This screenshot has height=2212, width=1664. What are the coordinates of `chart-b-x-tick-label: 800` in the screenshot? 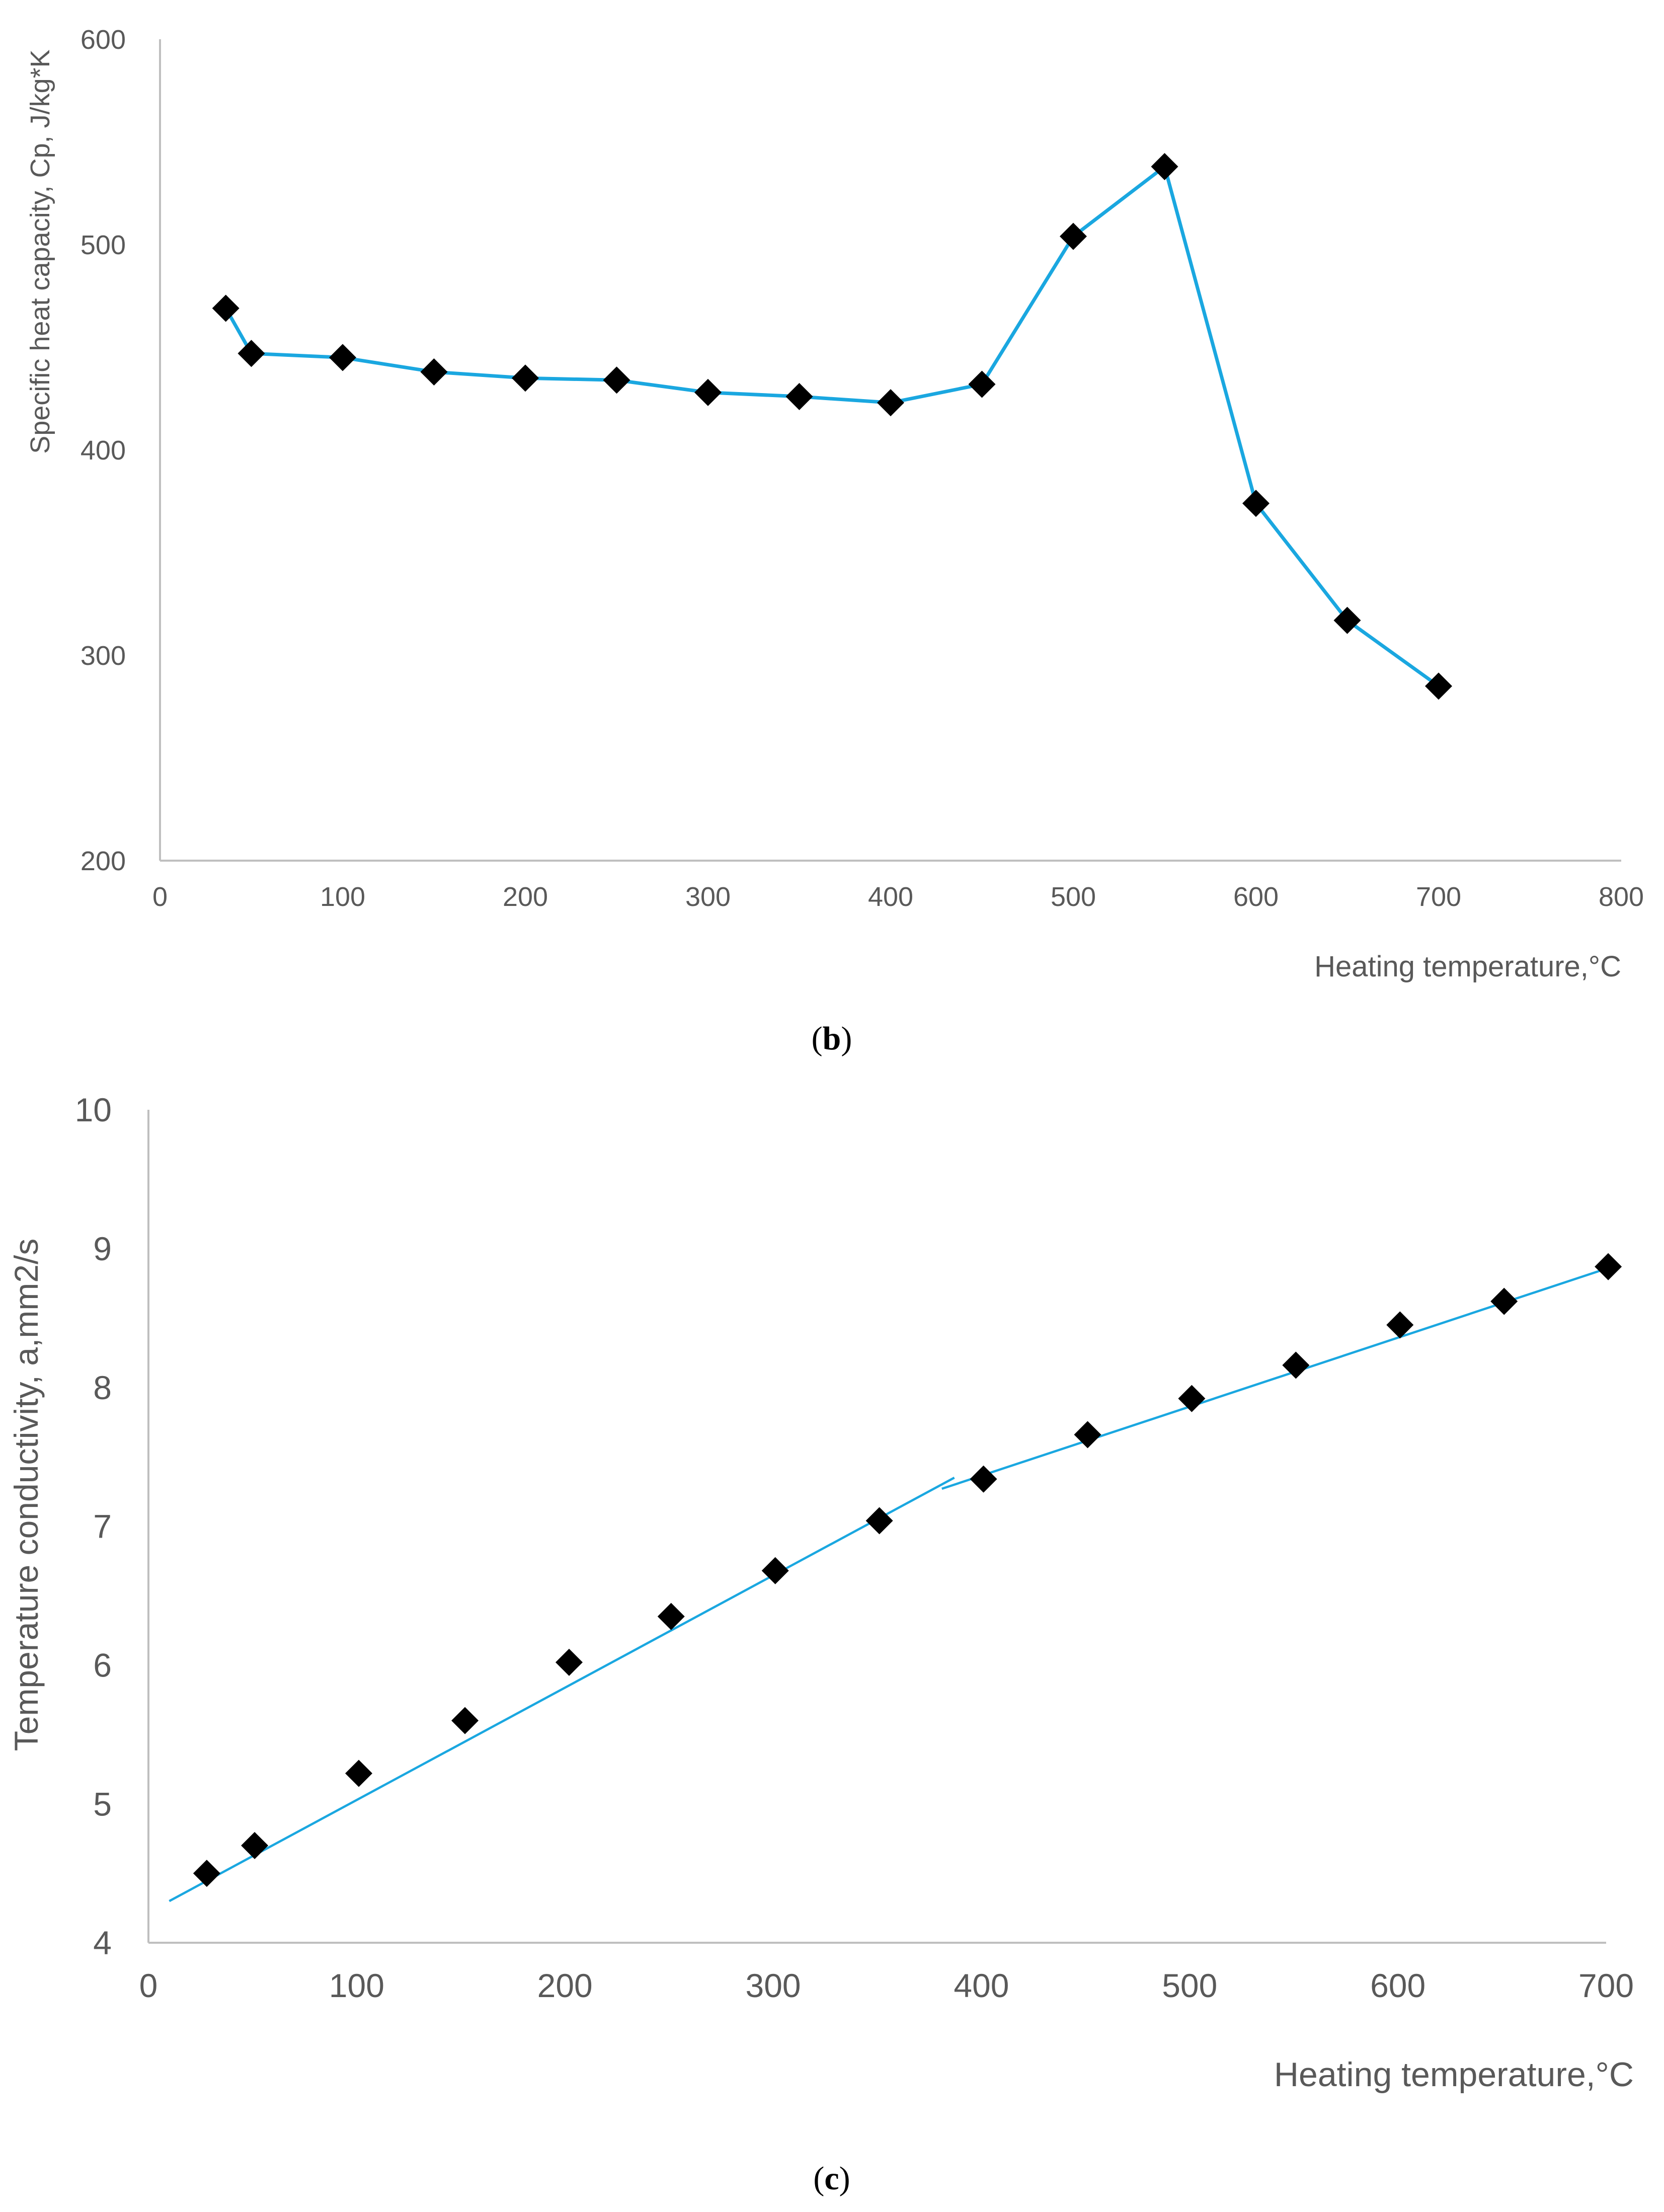 It's located at (1621, 897).